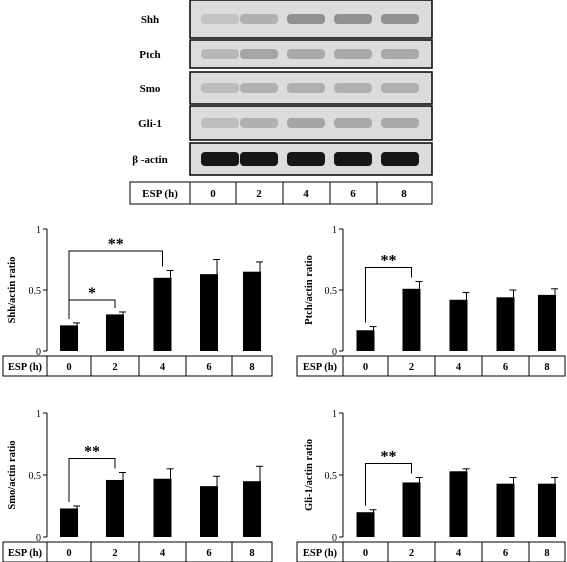 The height and width of the screenshot is (562, 567). What do you see at coordinates (12, 474) in the screenshot?
I see `y-axis-label: Smo/actin ratio` at bounding box center [12, 474].